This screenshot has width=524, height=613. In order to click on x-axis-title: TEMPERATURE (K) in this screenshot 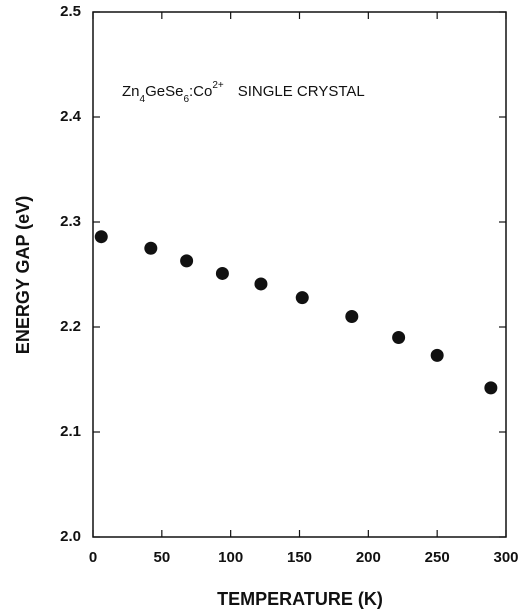, I will do `click(300, 599)`.